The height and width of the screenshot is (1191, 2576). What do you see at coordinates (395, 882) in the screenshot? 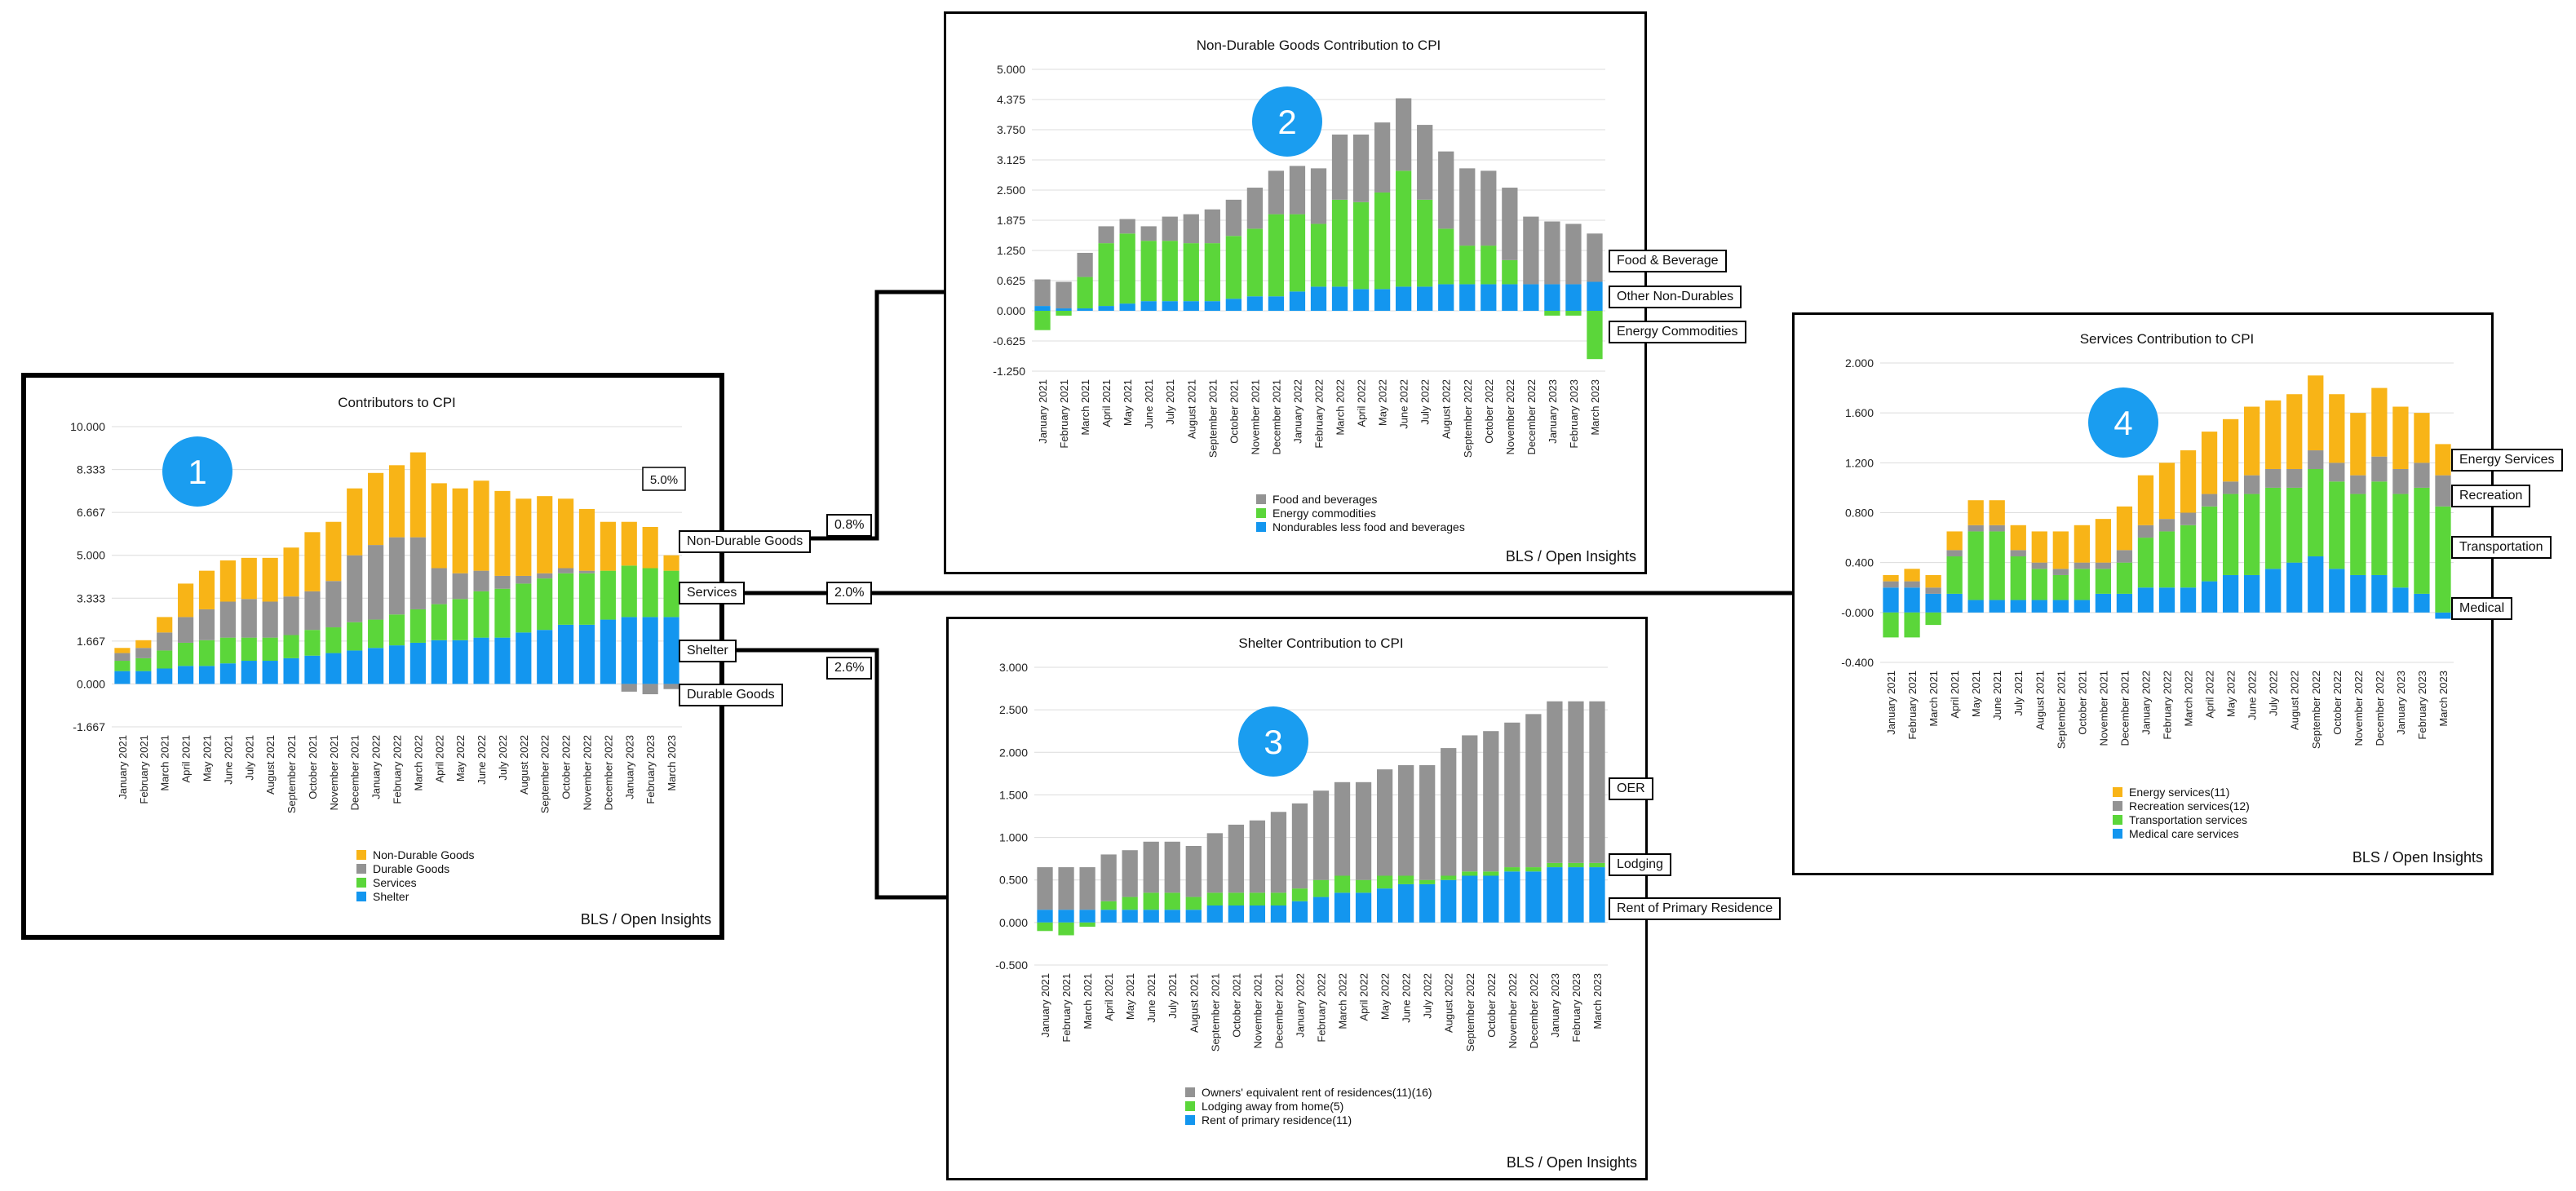
I see `legend-entry: Services` at bounding box center [395, 882].